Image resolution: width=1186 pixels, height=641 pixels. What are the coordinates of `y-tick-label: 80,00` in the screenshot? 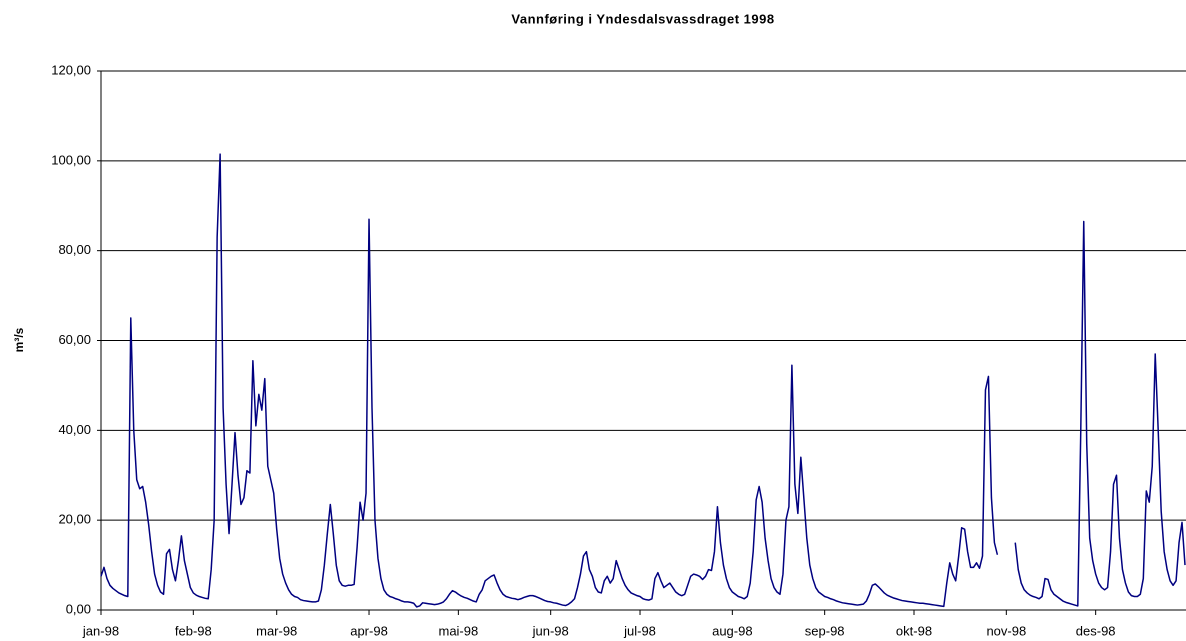 It's located at (74, 249).